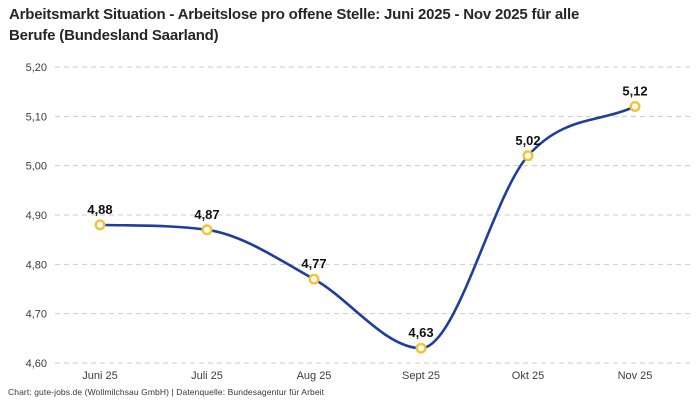 This screenshot has width=700, height=400. I want to click on y-tick-label: 5,10, so click(36, 117).